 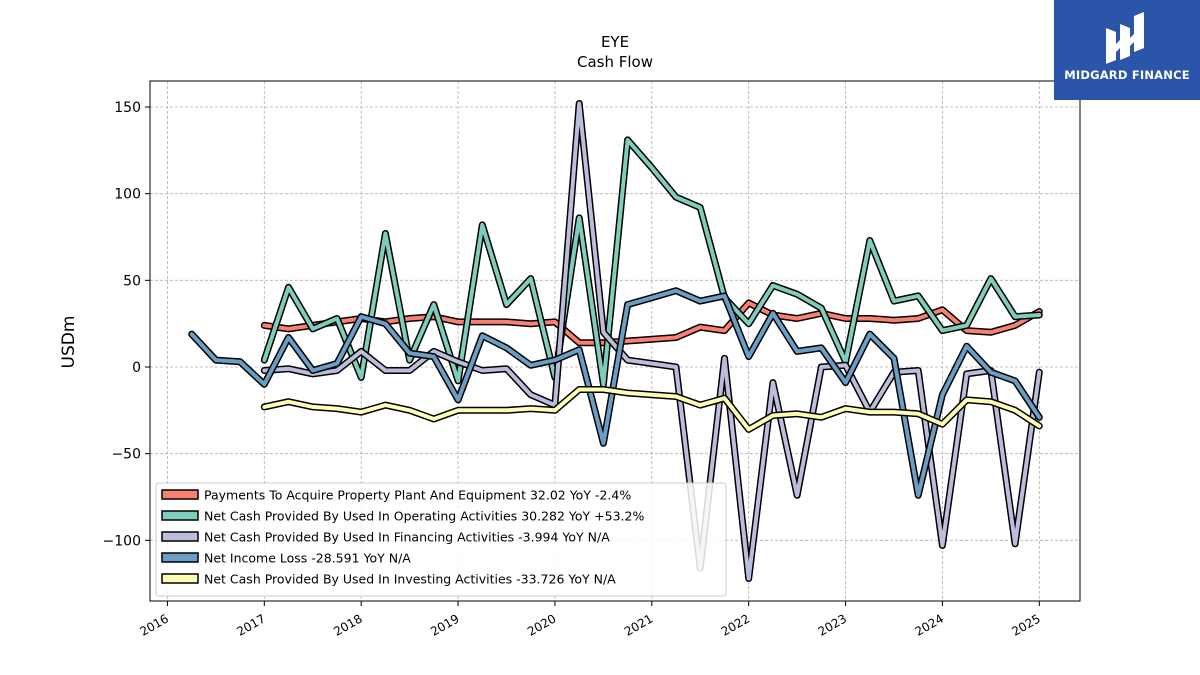 I want to click on y-tick-label: −50, so click(x=126, y=455).